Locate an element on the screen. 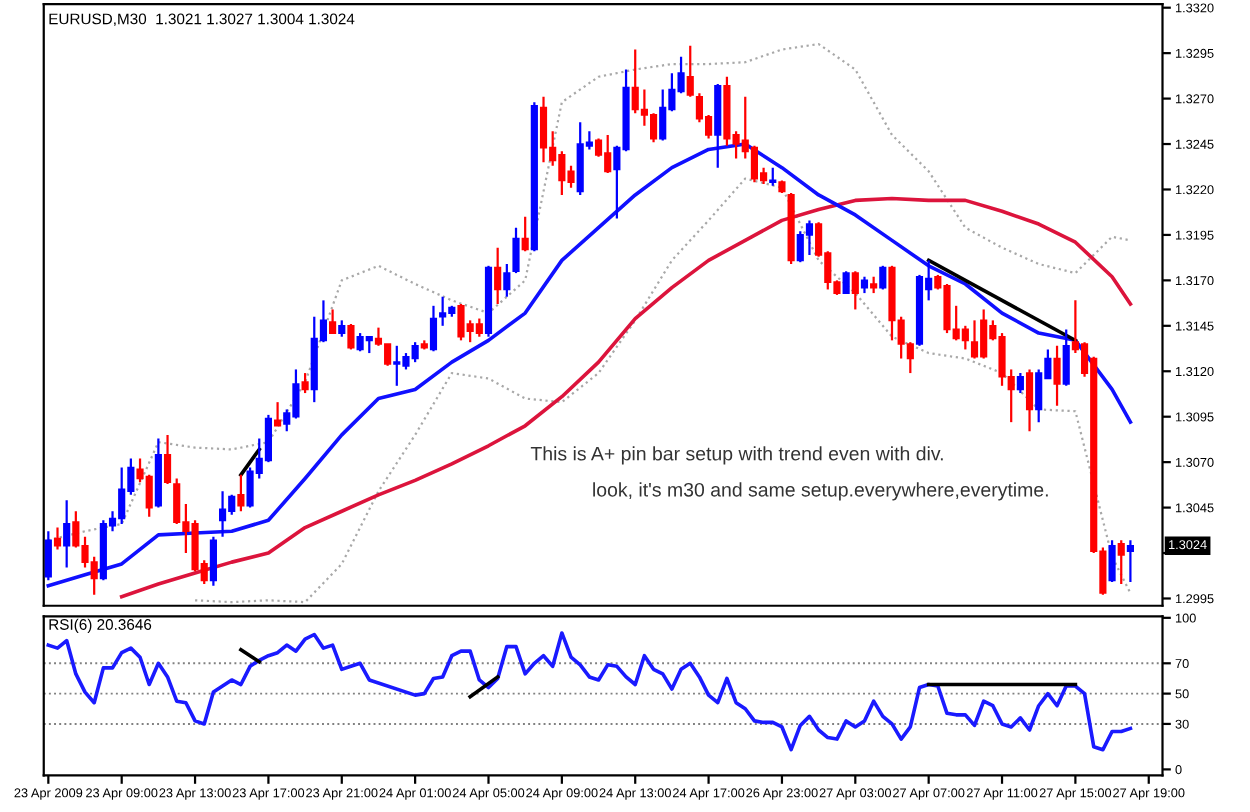  annotation: look, it's m30 and same setup.everywhere,everytime. is located at coordinates (820, 491).